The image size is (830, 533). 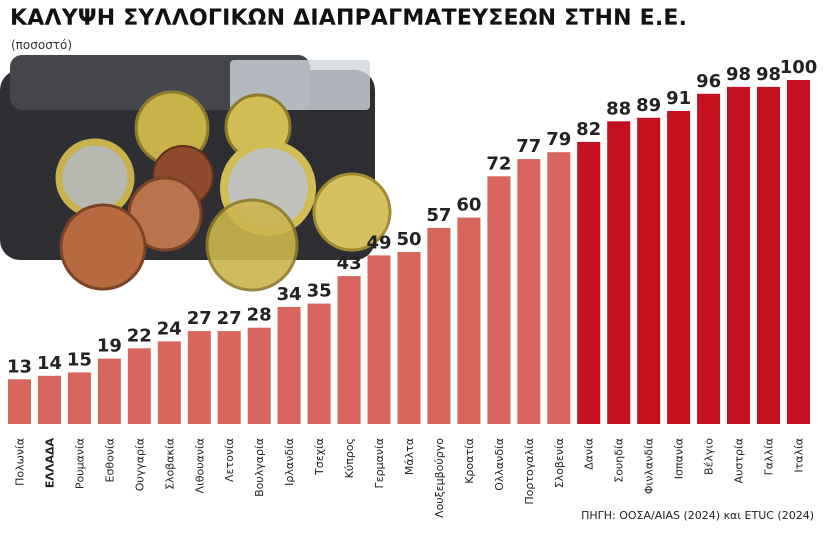 What do you see at coordinates (139, 464) in the screenshot?
I see `category-label: Ουγγαρία` at bounding box center [139, 464].